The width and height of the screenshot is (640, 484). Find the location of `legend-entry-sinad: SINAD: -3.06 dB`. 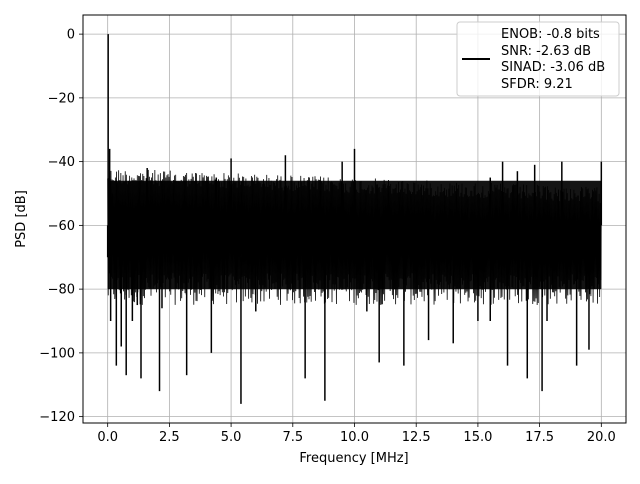

legend-entry-sinad: SINAD: -3.06 dB is located at coordinates (553, 67).